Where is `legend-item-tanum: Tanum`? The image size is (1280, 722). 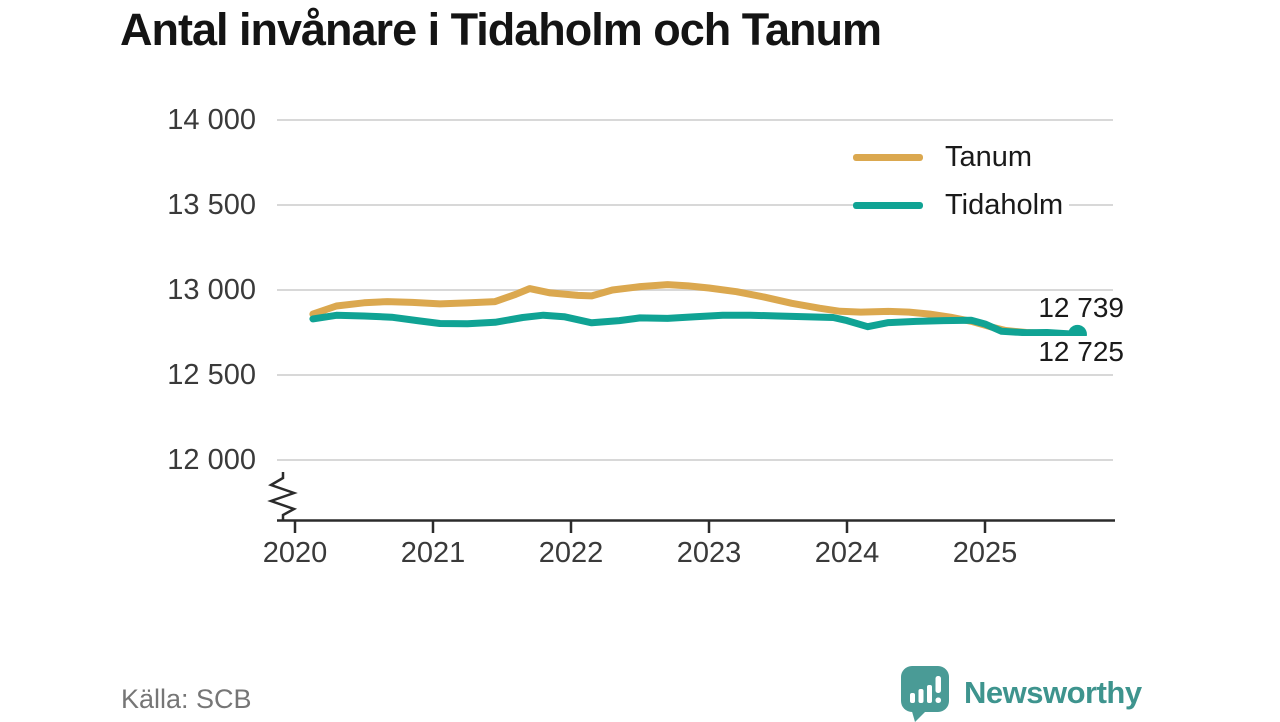 legend-item-tanum: Tanum is located at coordinates (961, 157).